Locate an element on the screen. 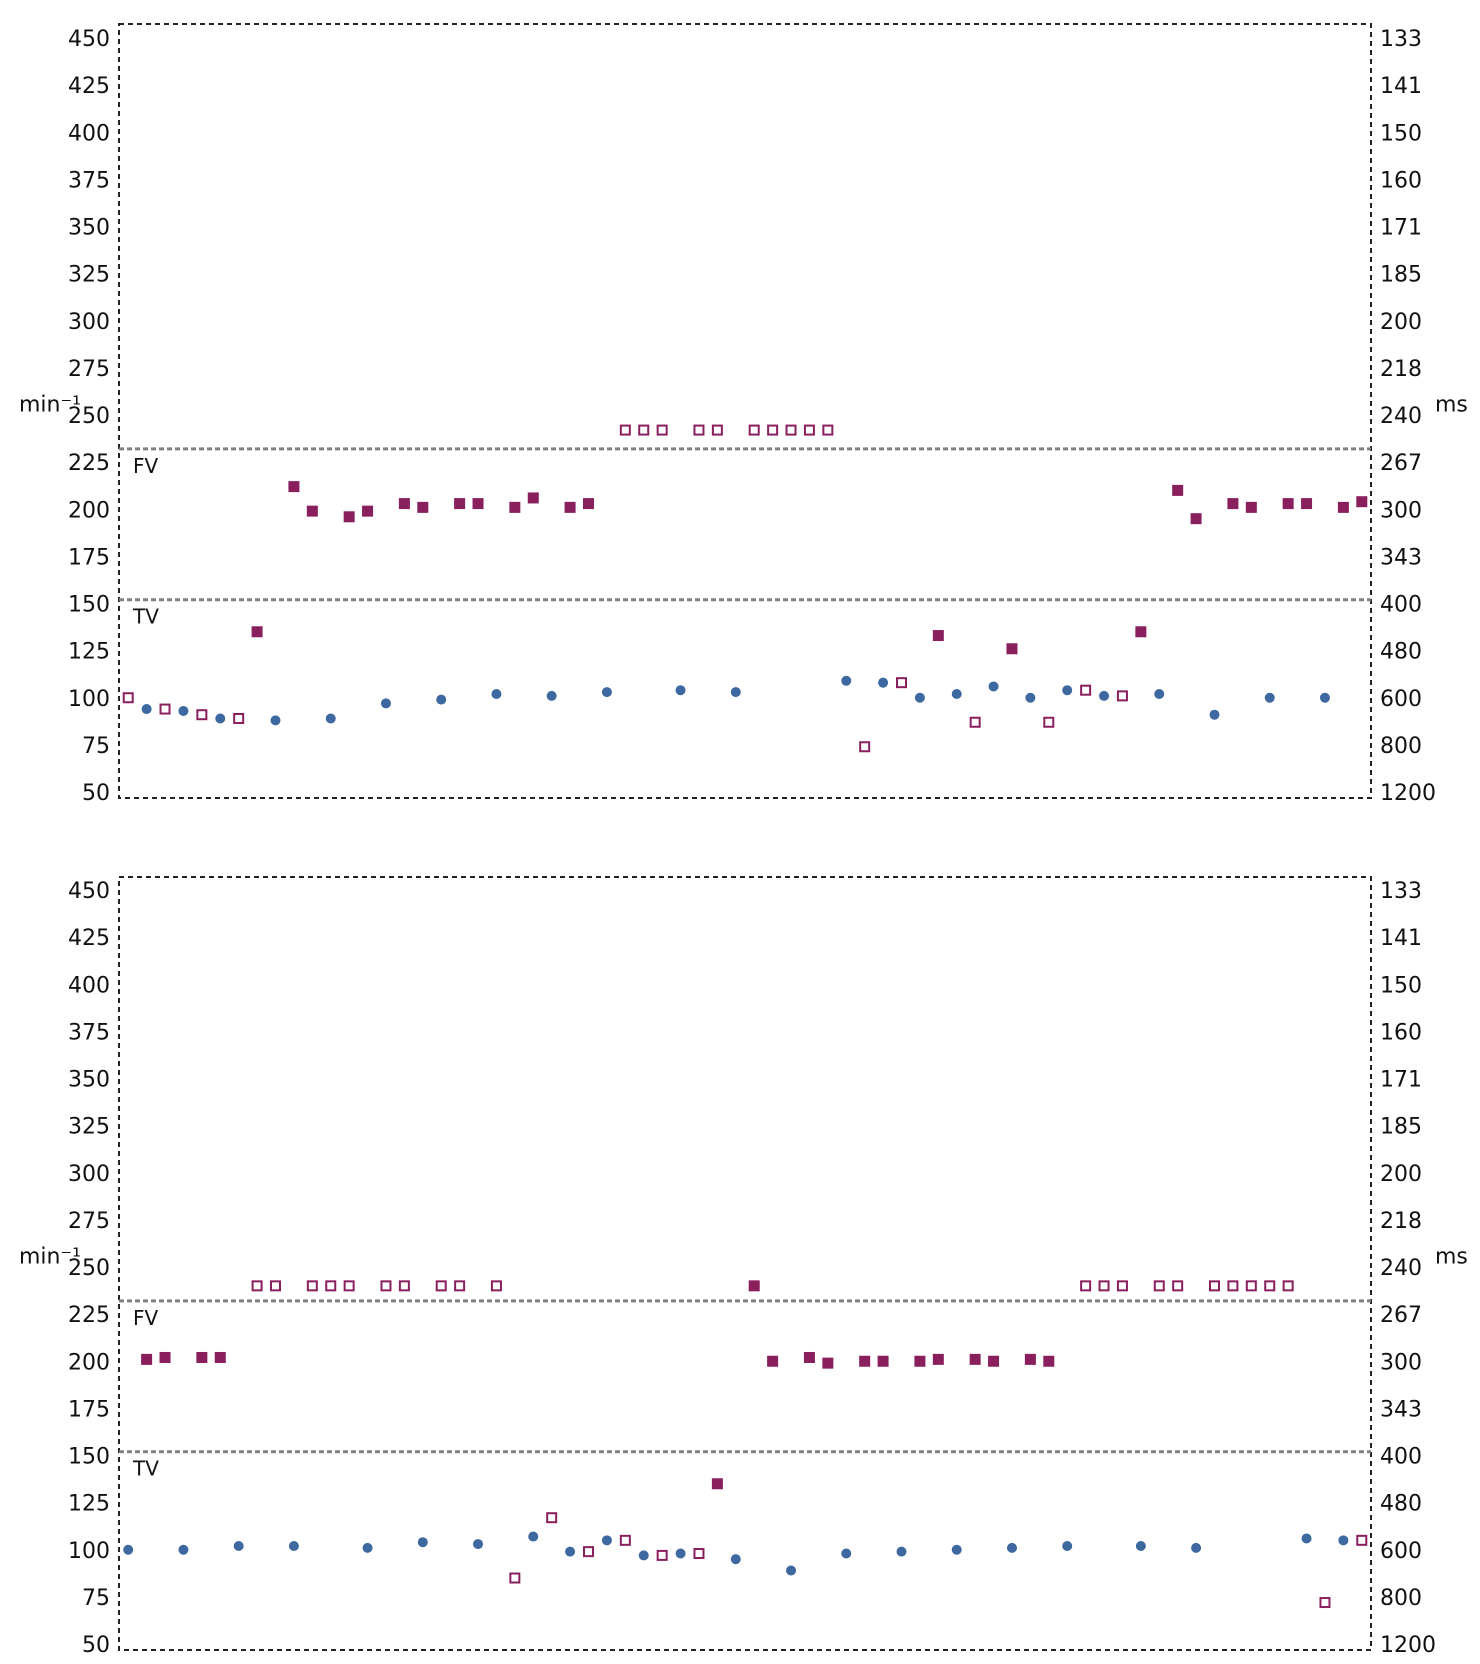 Image resolution: width=1480 pixels, height=1664 pixels. y-tick-label-right: 185 is located at coordinates (1401, 1127).